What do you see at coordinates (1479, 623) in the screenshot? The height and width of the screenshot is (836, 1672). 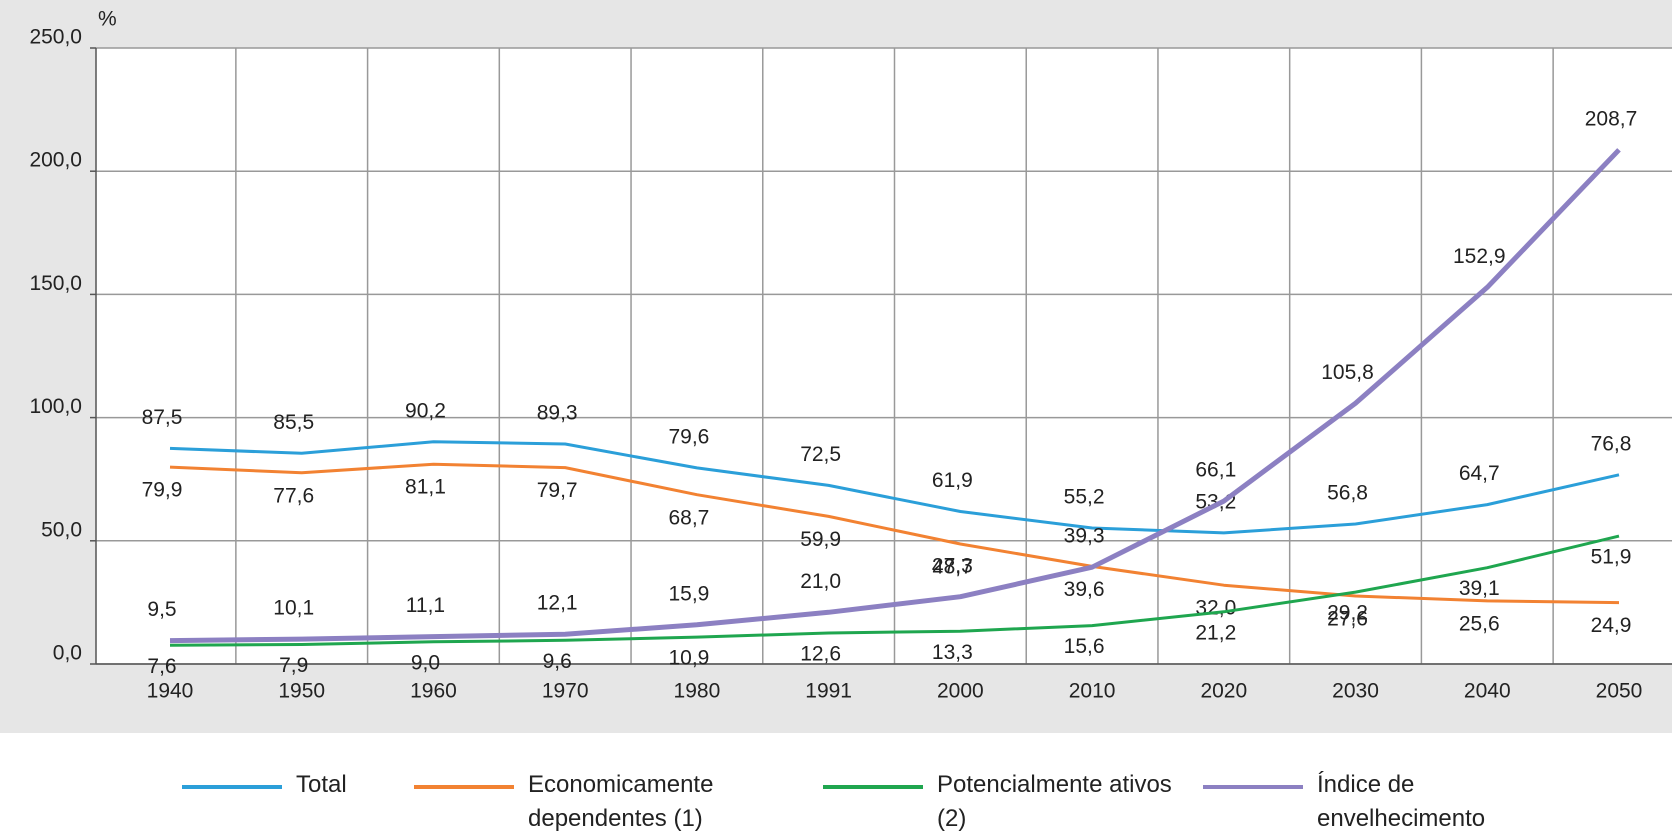 I see `data-label: 25,6` at bounding box center [1479, 623].